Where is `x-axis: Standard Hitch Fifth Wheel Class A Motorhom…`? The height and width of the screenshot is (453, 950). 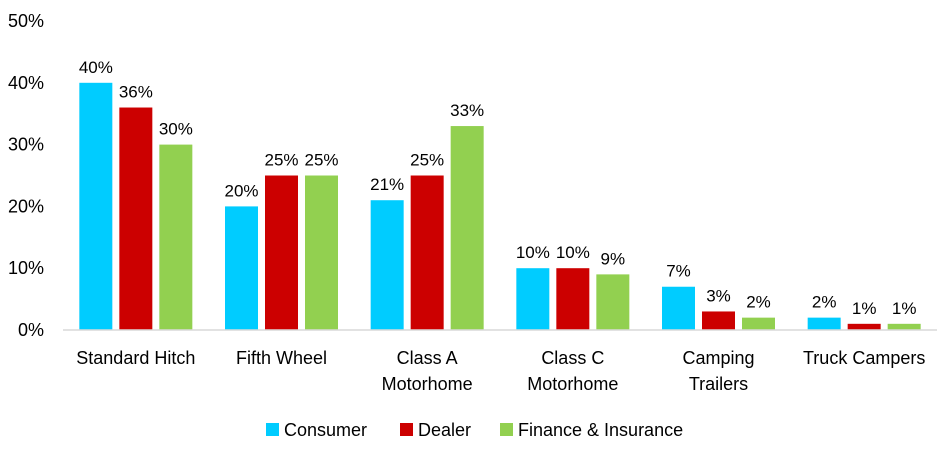 x-axis: Standard Hitch Fifth Wheel Class A Motorhom… is located at coordinates (500, 371).